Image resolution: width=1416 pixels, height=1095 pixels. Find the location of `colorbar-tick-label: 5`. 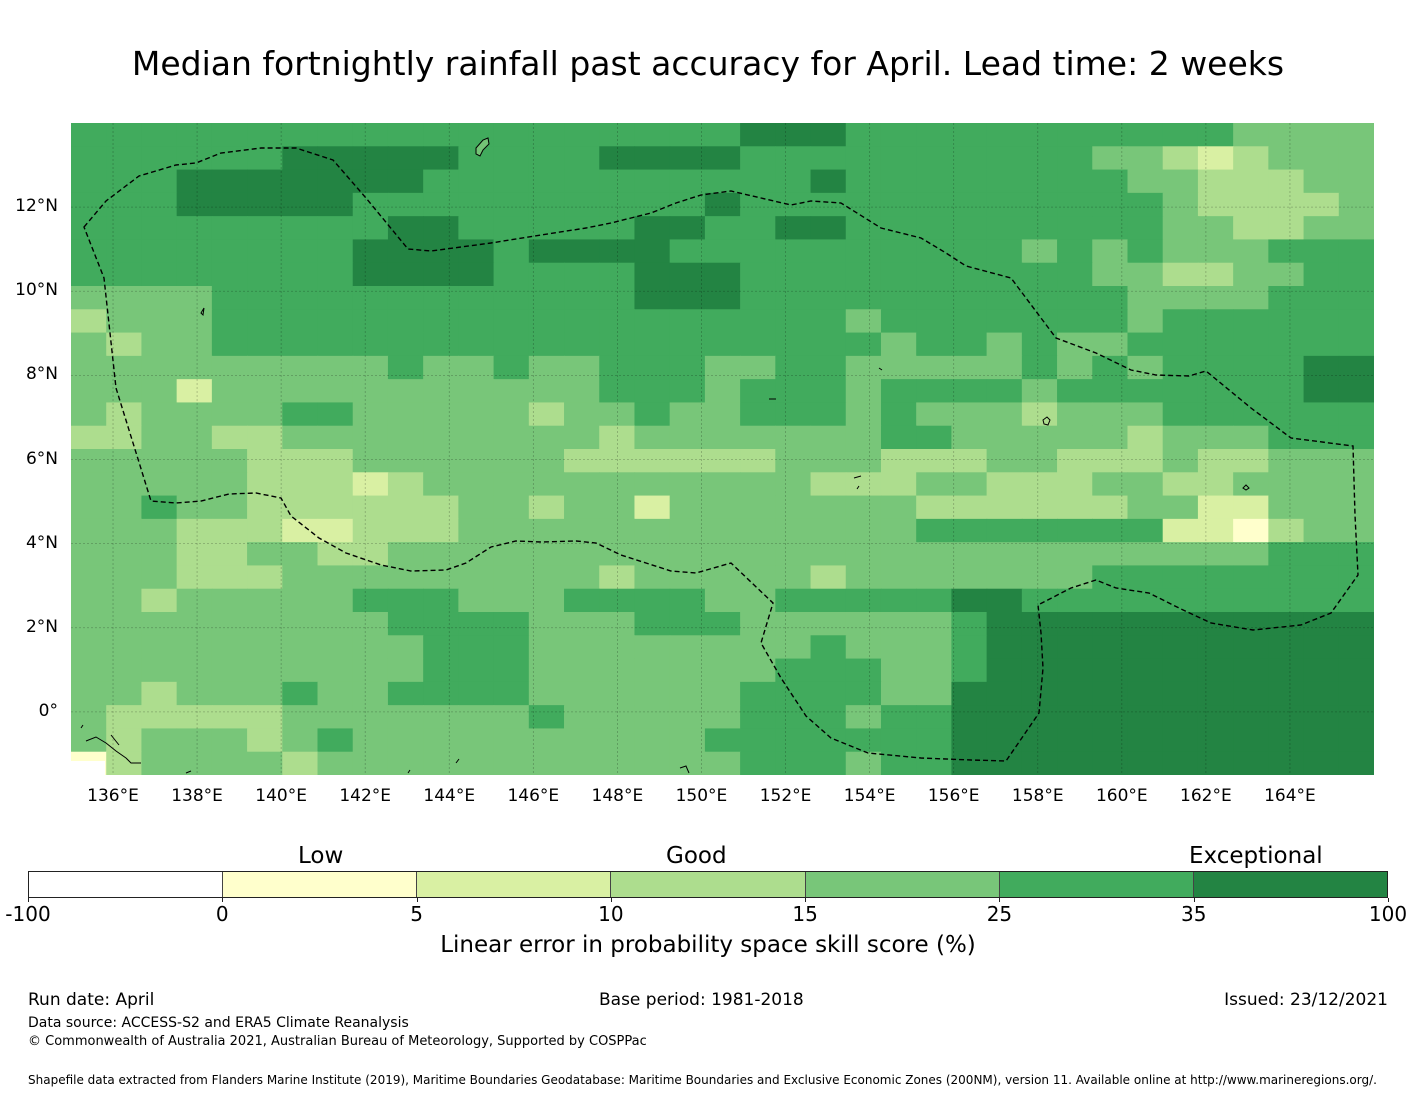

colorbar-tick-label: 5 is located at coordinates (416, 914).